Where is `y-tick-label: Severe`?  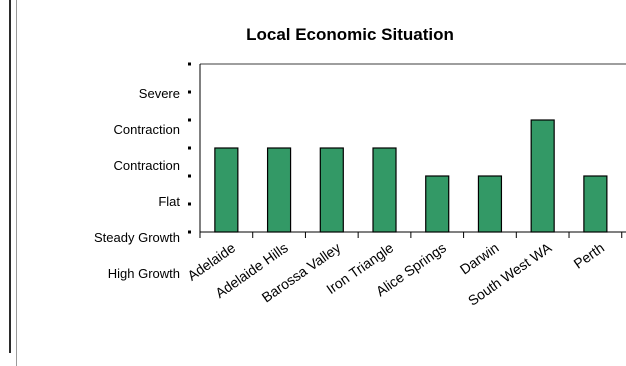
y-tick-label: Severe is located at coordinates (159, 93).